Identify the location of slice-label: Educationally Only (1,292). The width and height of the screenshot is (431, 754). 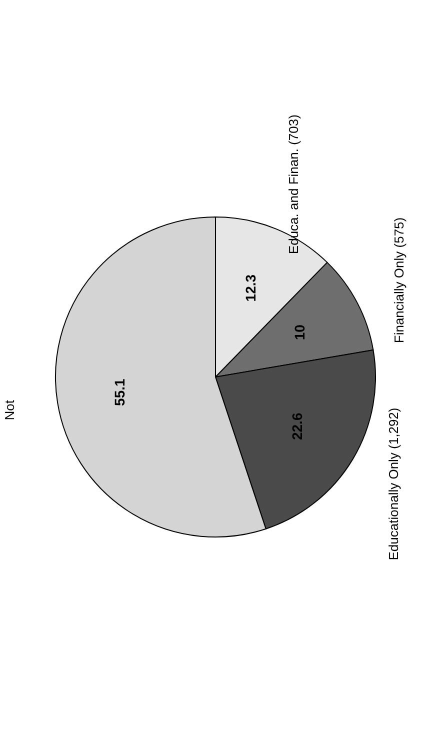
(393, 484).